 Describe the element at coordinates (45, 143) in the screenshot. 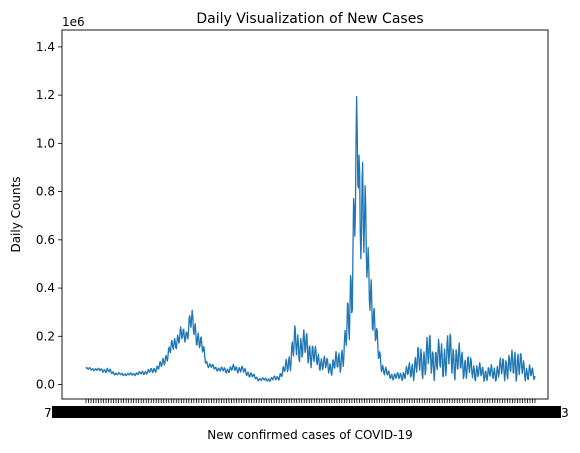

I see `y-tick-label: 1.0` at that location.